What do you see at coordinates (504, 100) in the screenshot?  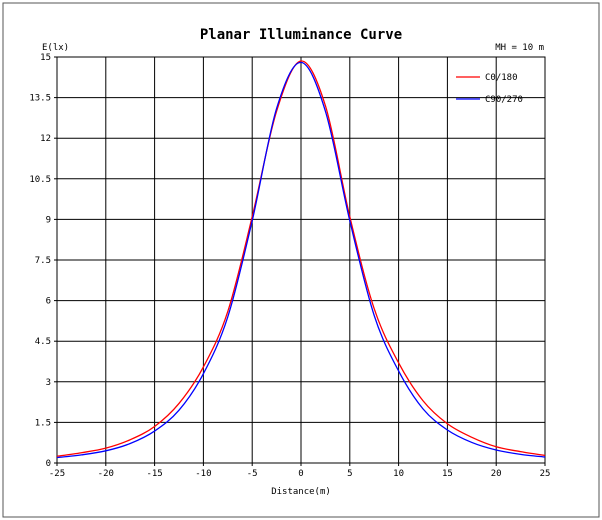 I see `legend-label: C90/270` at bounding box center [504, 100].